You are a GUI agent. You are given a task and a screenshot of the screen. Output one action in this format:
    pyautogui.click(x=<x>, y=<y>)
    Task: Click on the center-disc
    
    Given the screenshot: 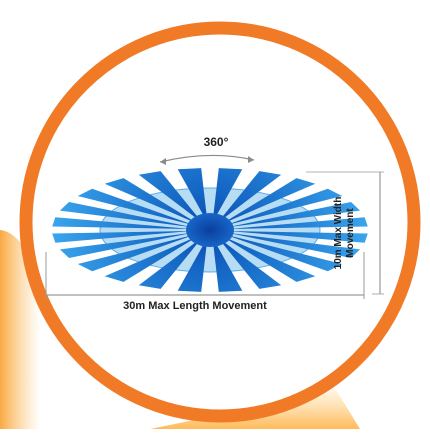 What is the action you would take?
    pyautogui.click(x=210, y=230)
    